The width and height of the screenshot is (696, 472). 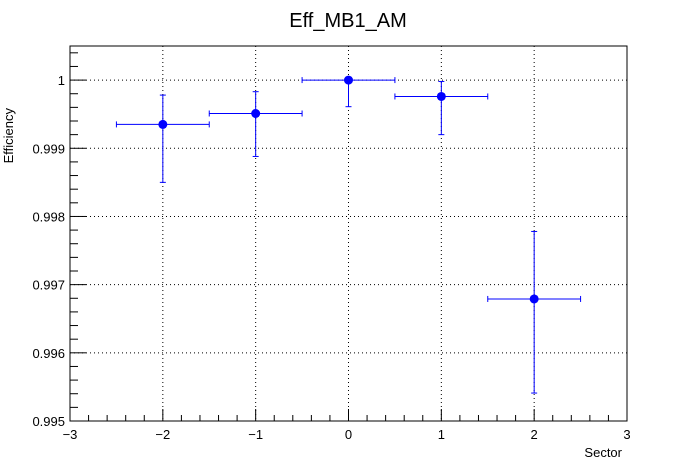 I want to click on x-tick-label: 1, so click(x=441, y=434).